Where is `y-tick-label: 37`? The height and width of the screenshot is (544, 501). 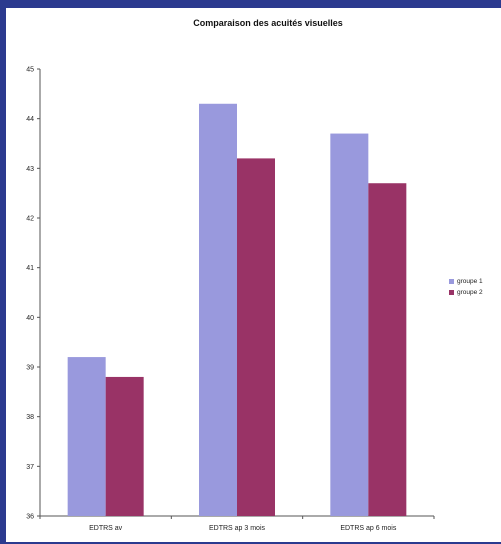
y-tick-label: 37 is located at coordinates (30, 467).